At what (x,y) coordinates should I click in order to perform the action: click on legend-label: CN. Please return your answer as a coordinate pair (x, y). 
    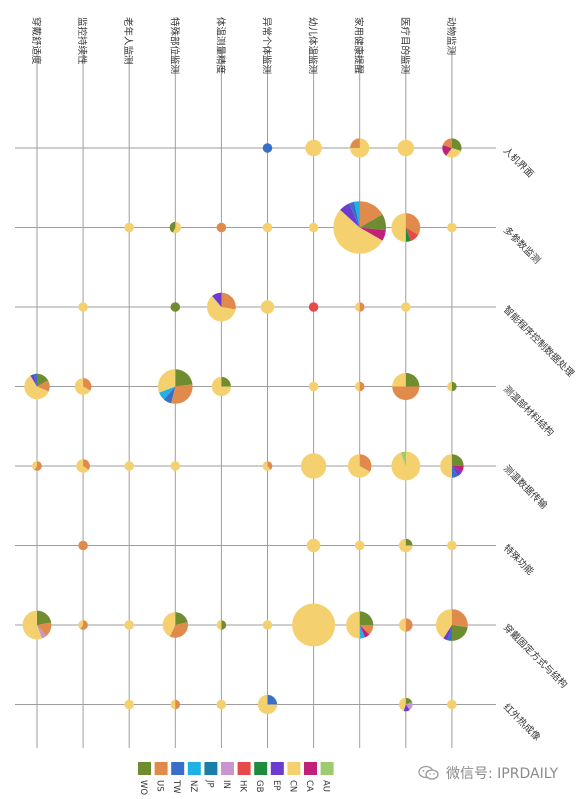
    Looking at the image, I should click on (292, 786).